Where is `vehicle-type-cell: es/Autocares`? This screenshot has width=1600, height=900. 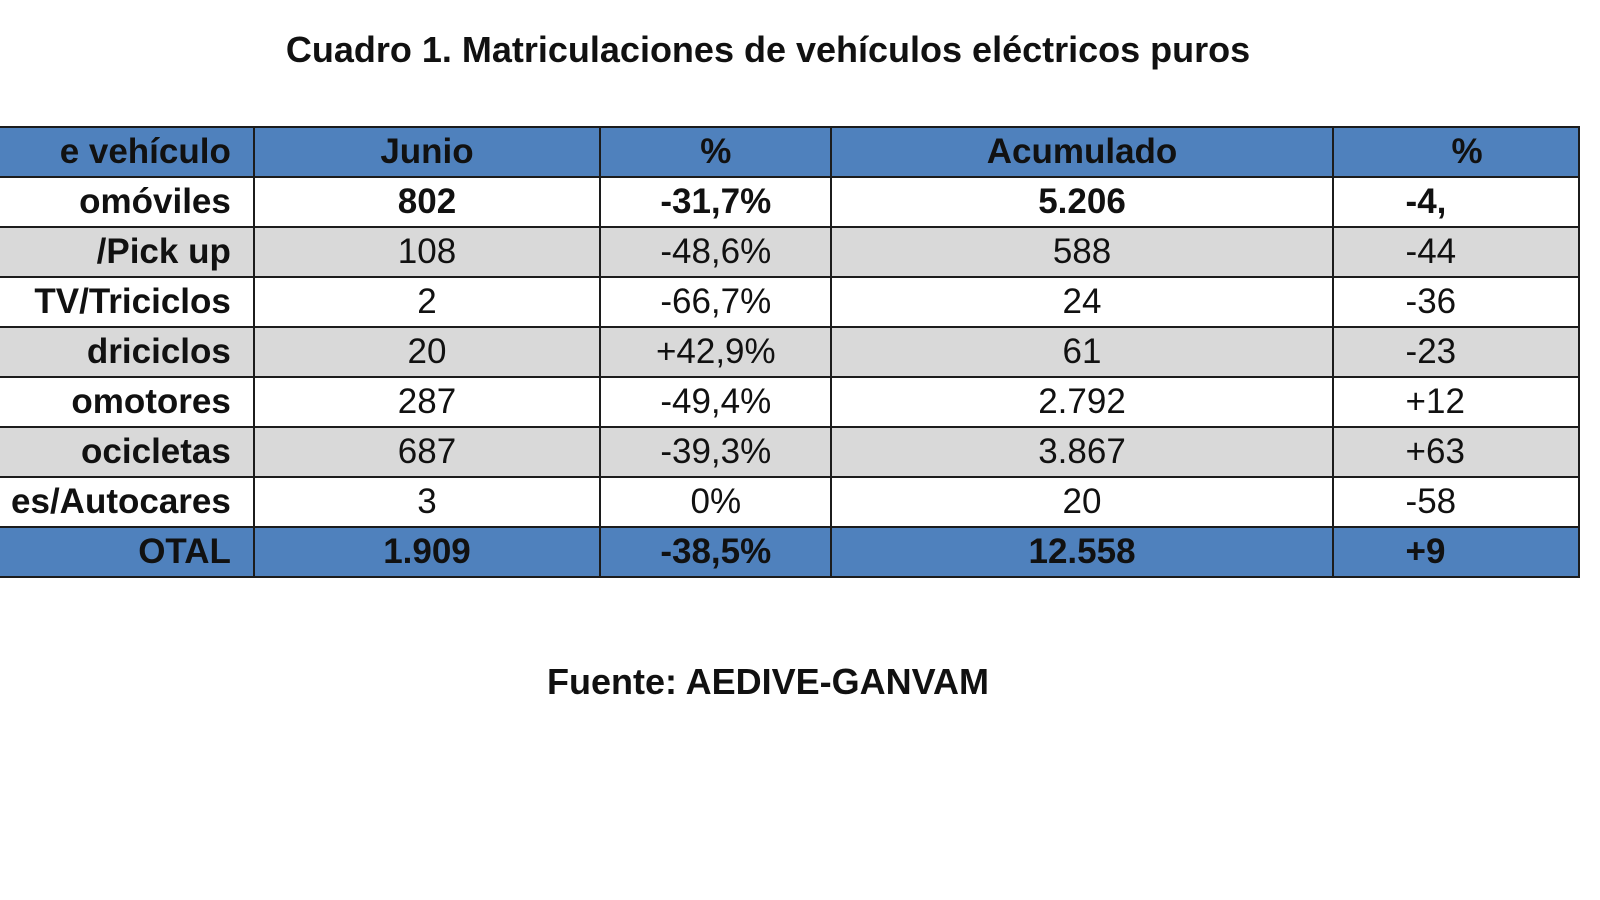 vehicle-type-cell: es/Autocares is located at coordinates (127, 502).